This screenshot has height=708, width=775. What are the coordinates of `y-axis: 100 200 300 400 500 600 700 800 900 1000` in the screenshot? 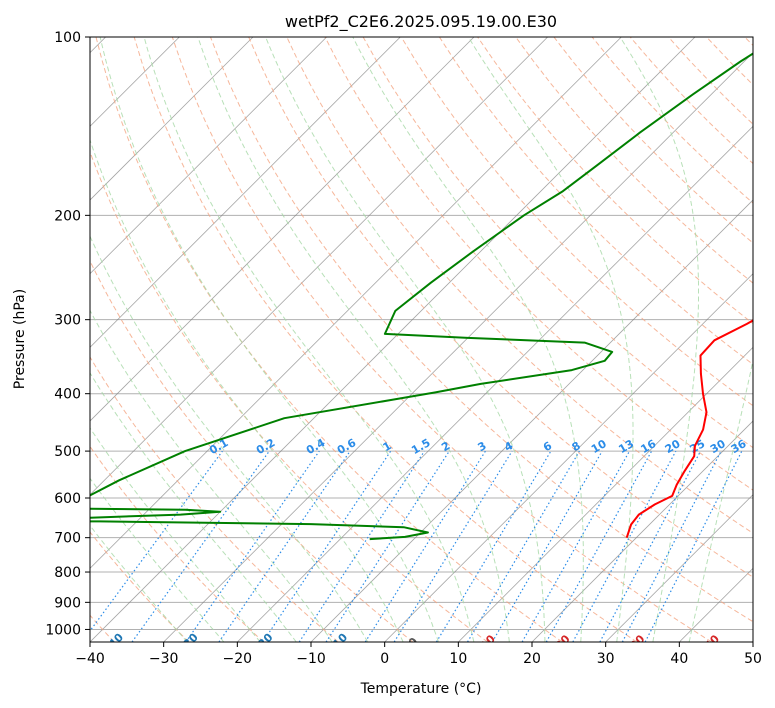 It's located at (67, 334).